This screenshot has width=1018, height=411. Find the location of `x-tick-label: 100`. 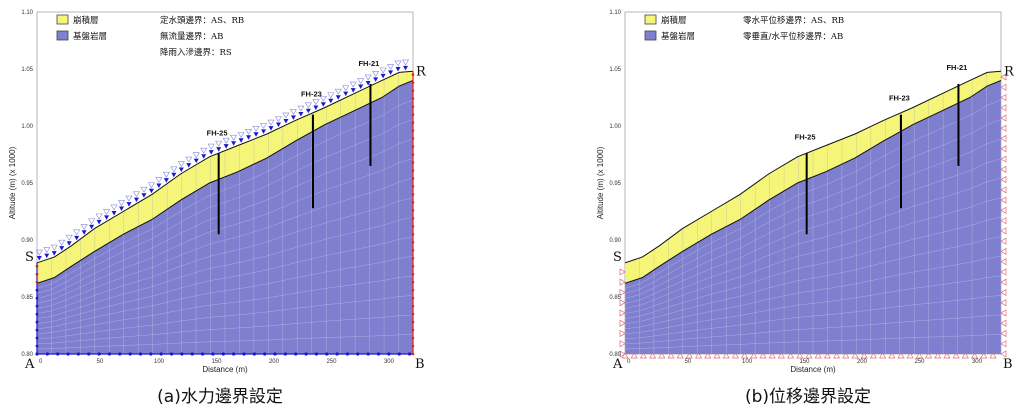

x-tick-label: 100 is located at coordinates (747, 362).